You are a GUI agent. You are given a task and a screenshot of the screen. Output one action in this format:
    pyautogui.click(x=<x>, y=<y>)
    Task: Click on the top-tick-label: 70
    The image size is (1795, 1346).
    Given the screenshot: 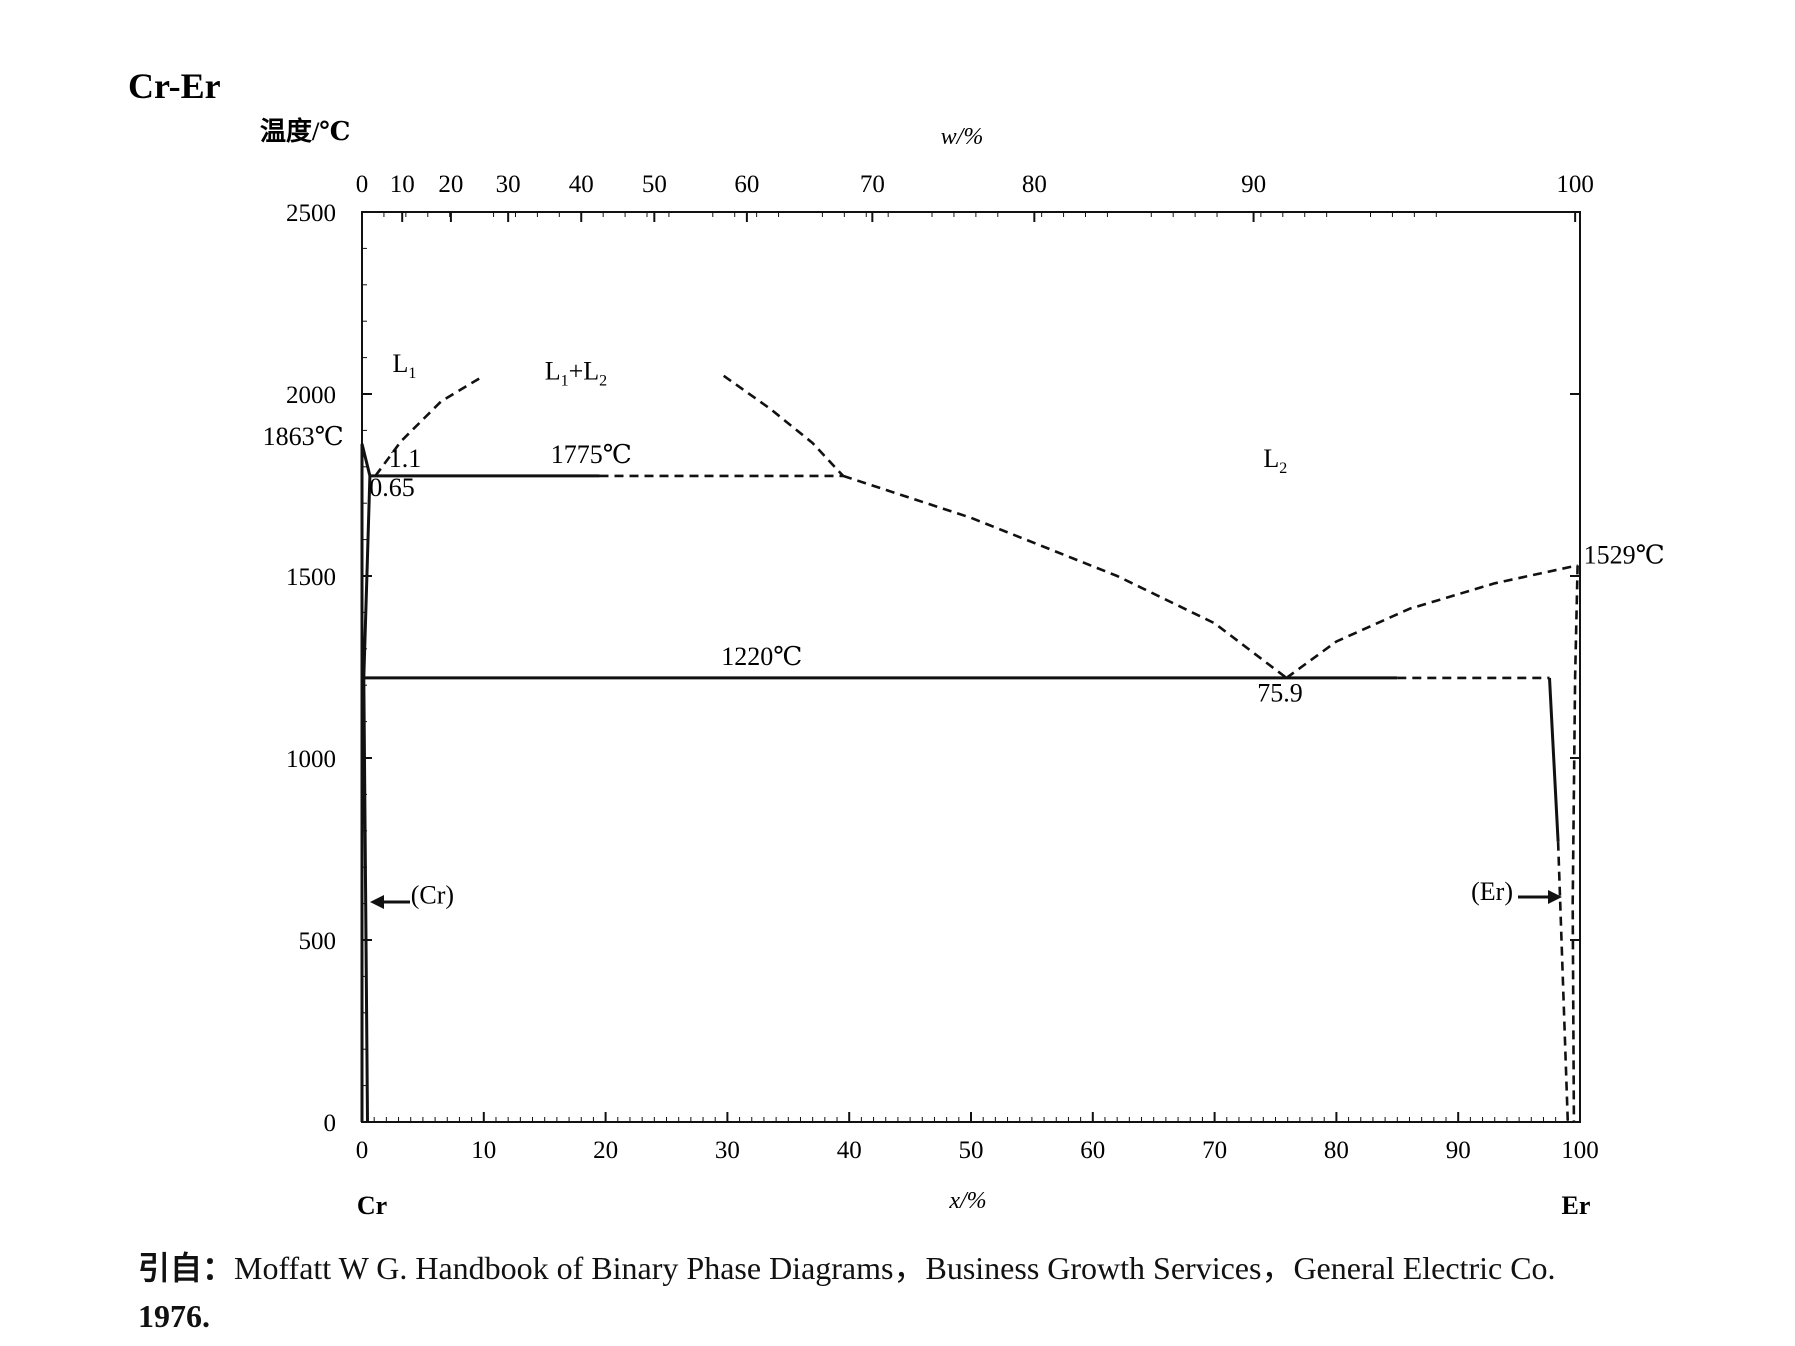 What is the action you would take?
    pyautogui.click(x=872, y=184)
    